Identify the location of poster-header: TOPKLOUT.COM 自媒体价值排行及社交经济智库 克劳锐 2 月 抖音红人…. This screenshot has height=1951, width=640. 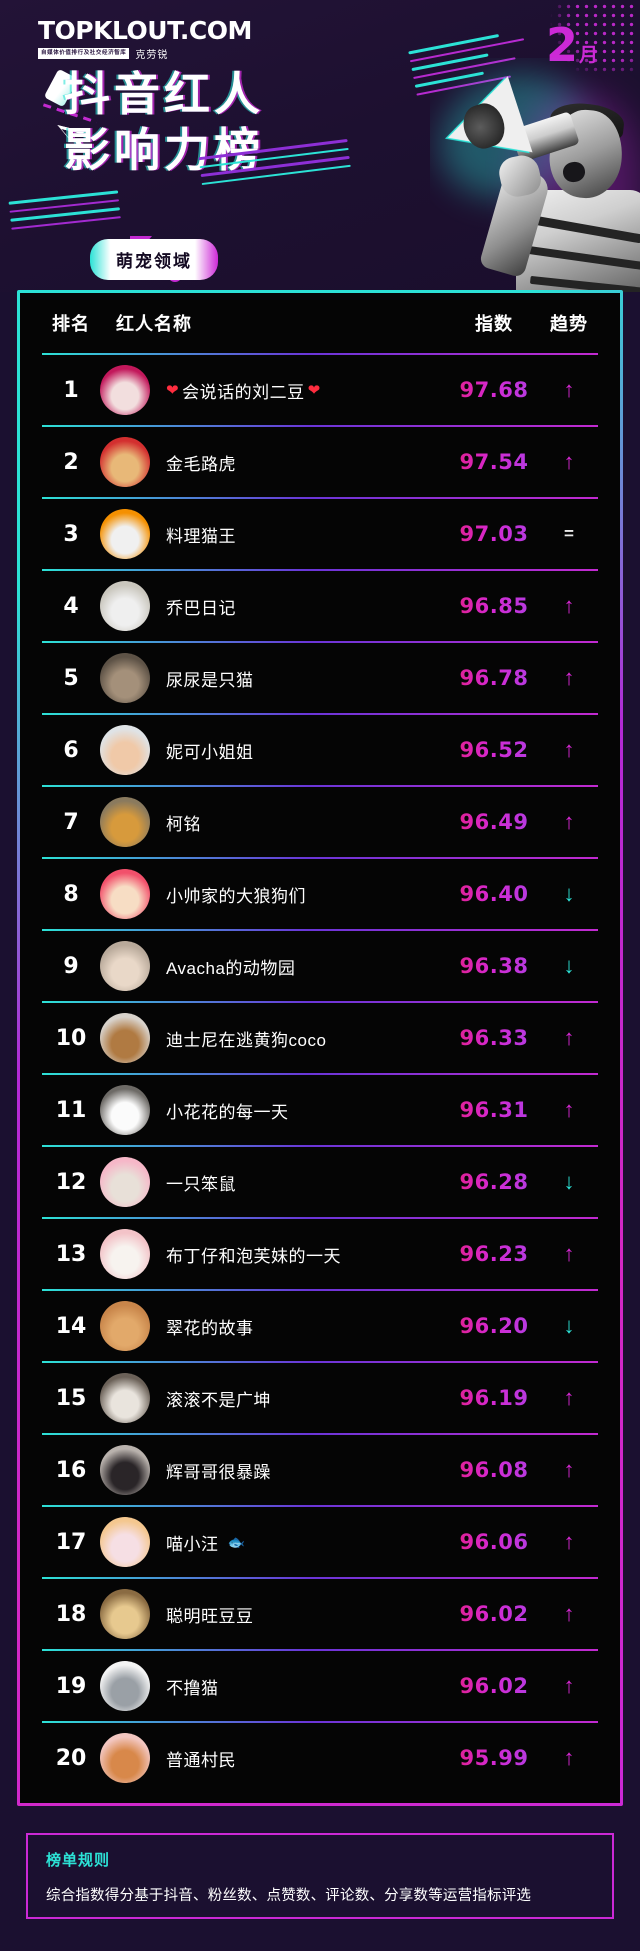
(320, 146).